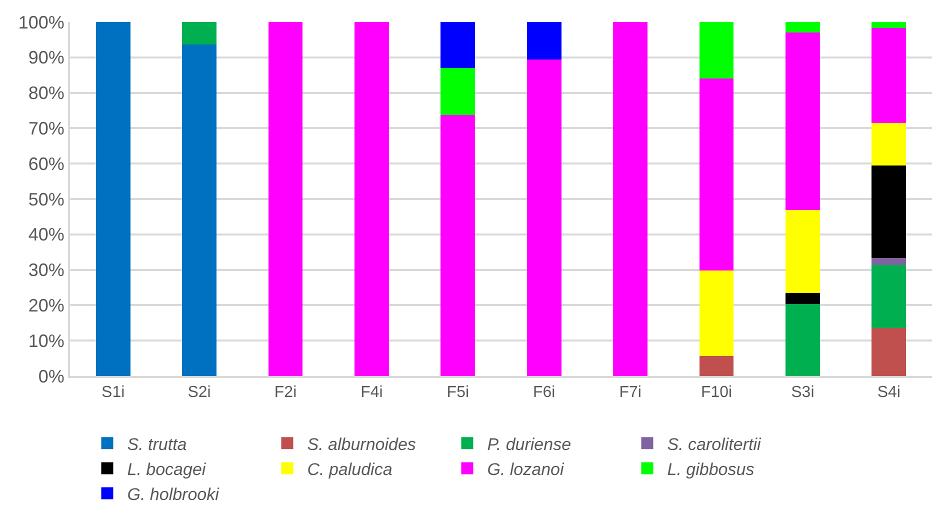 The image size is (947, 524). What do you see at coordinates (630, 393) in the screenshot?
I see `x-tick-label: F7i` at bounding box center [630, 393].